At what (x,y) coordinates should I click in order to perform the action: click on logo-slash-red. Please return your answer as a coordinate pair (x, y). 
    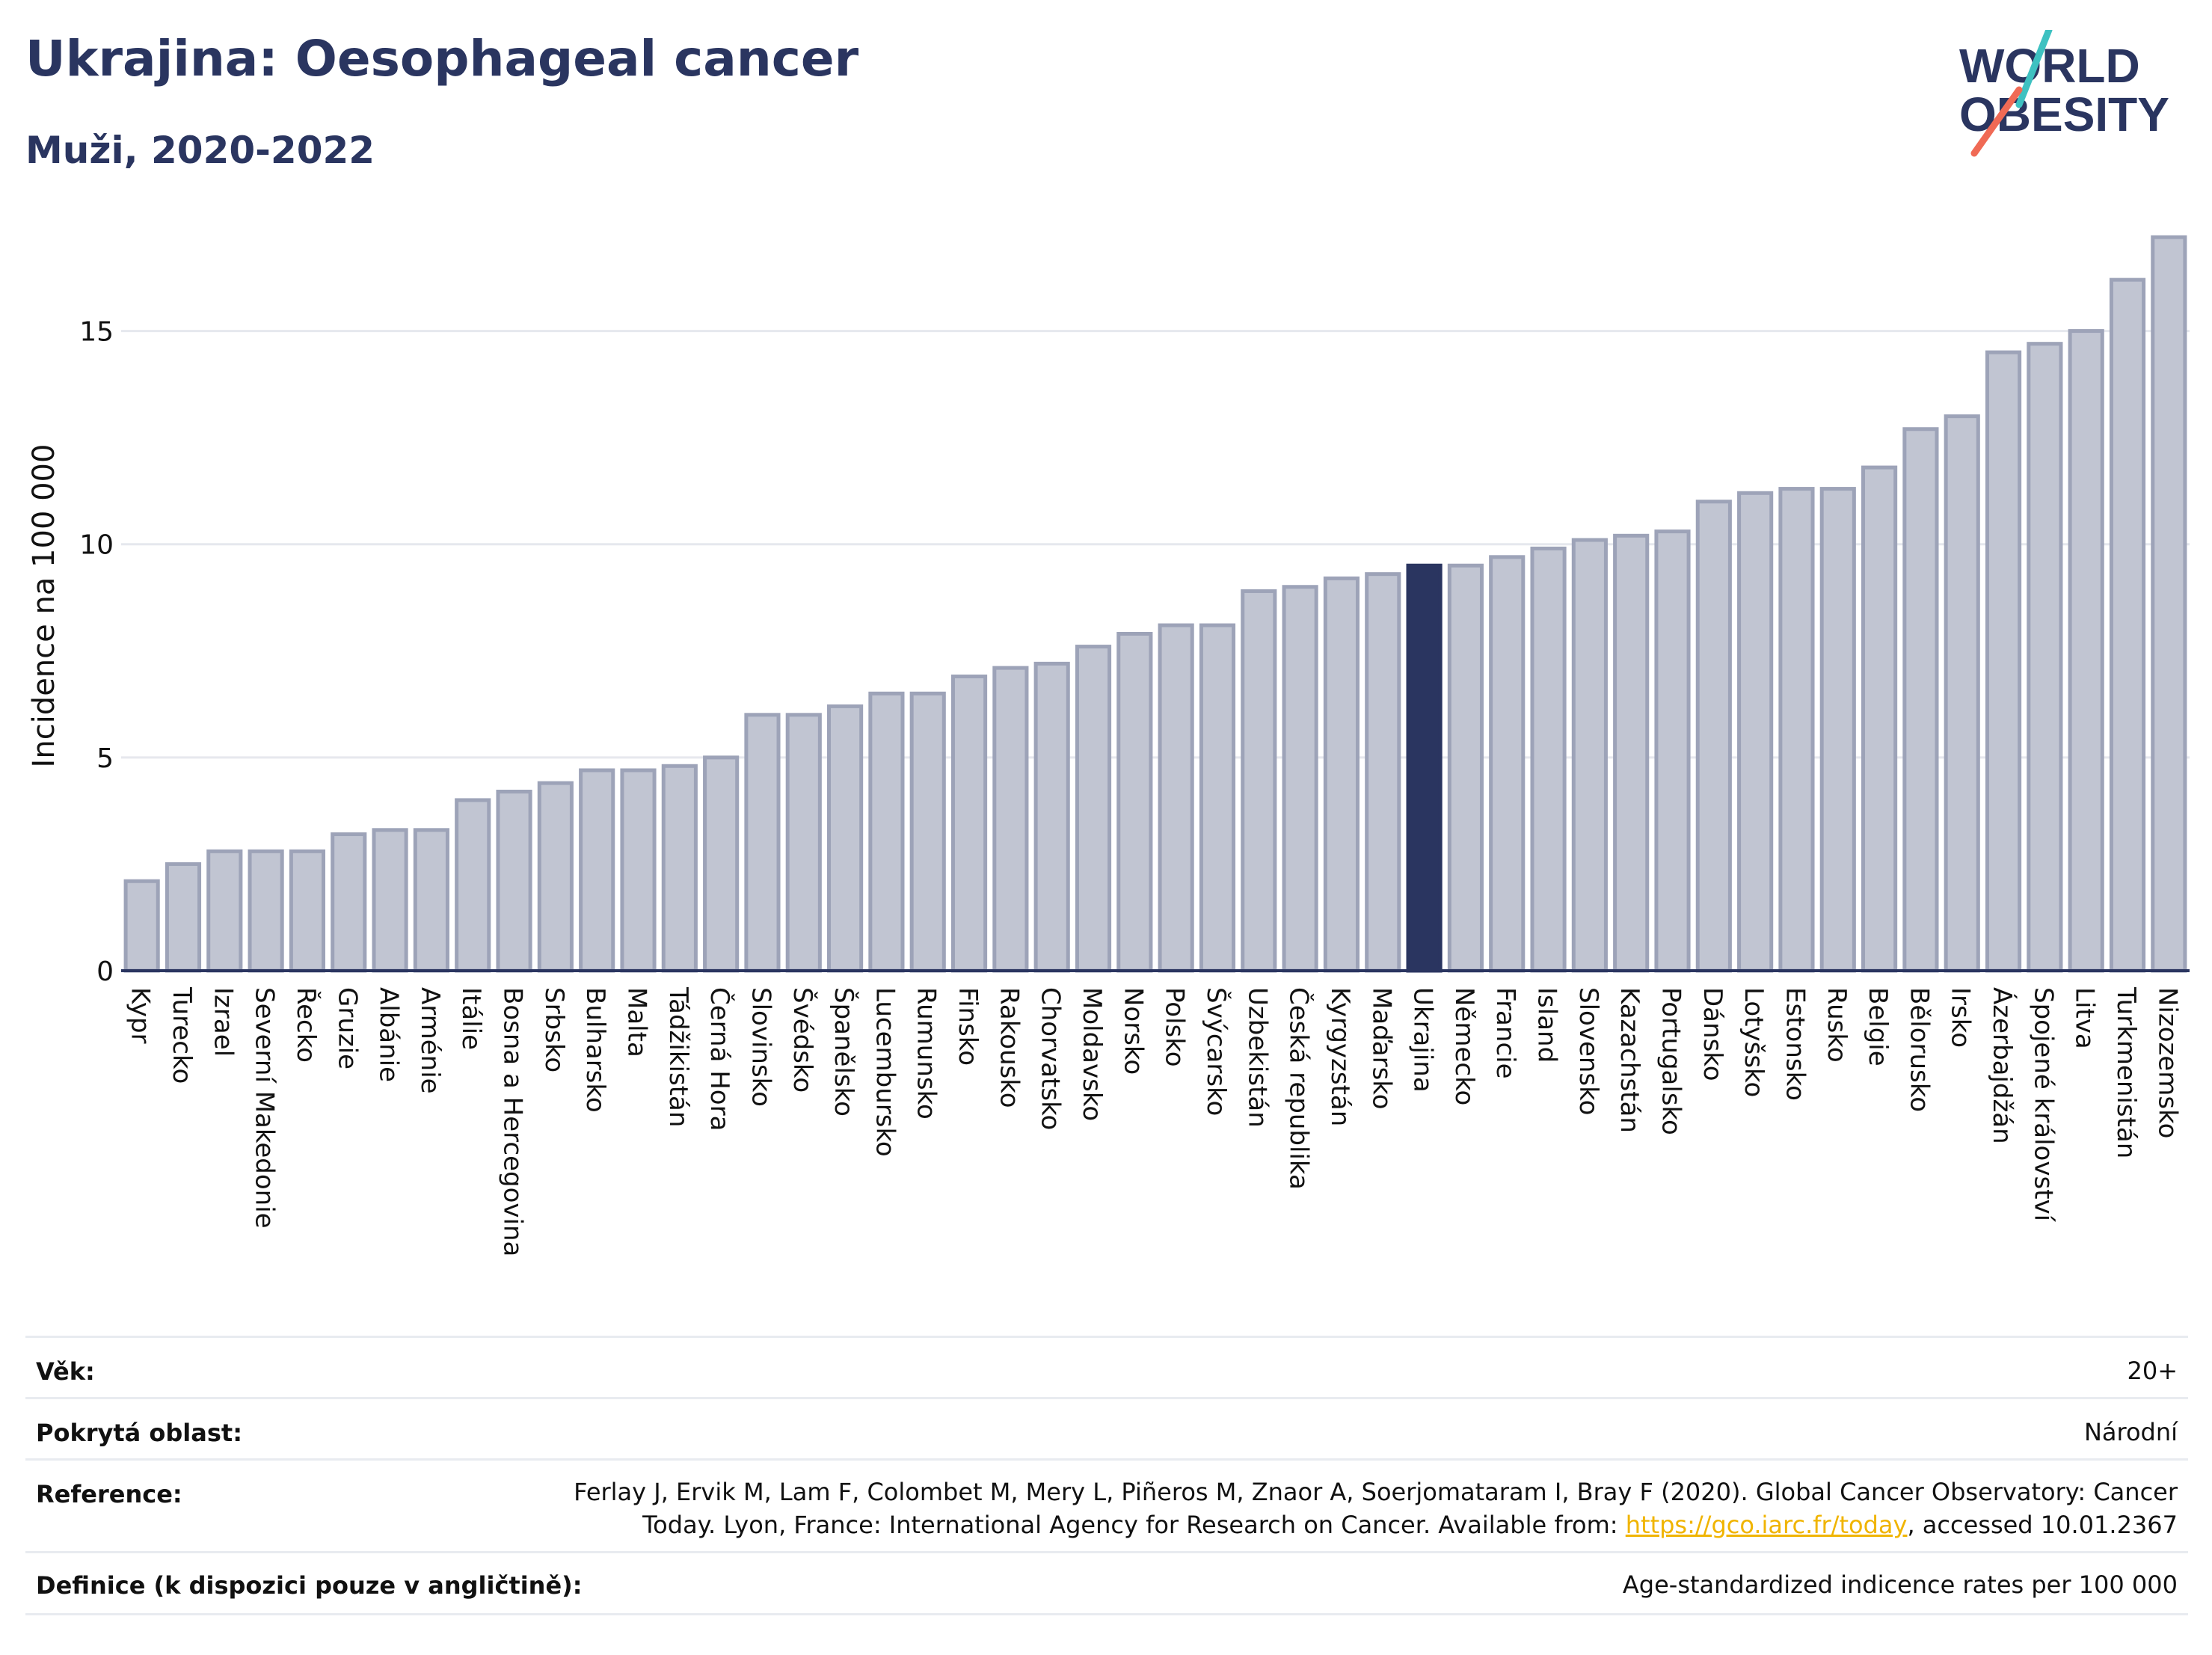
    Looking at the image, I should click on (1997, 121).